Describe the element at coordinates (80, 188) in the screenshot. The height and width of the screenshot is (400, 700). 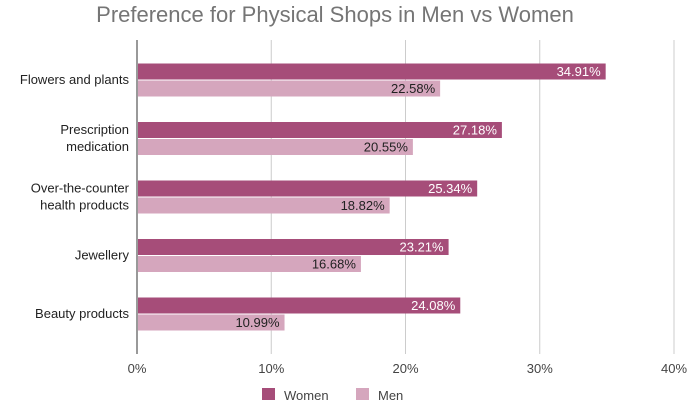
I see `category-label: Over-the-counter` at that location.